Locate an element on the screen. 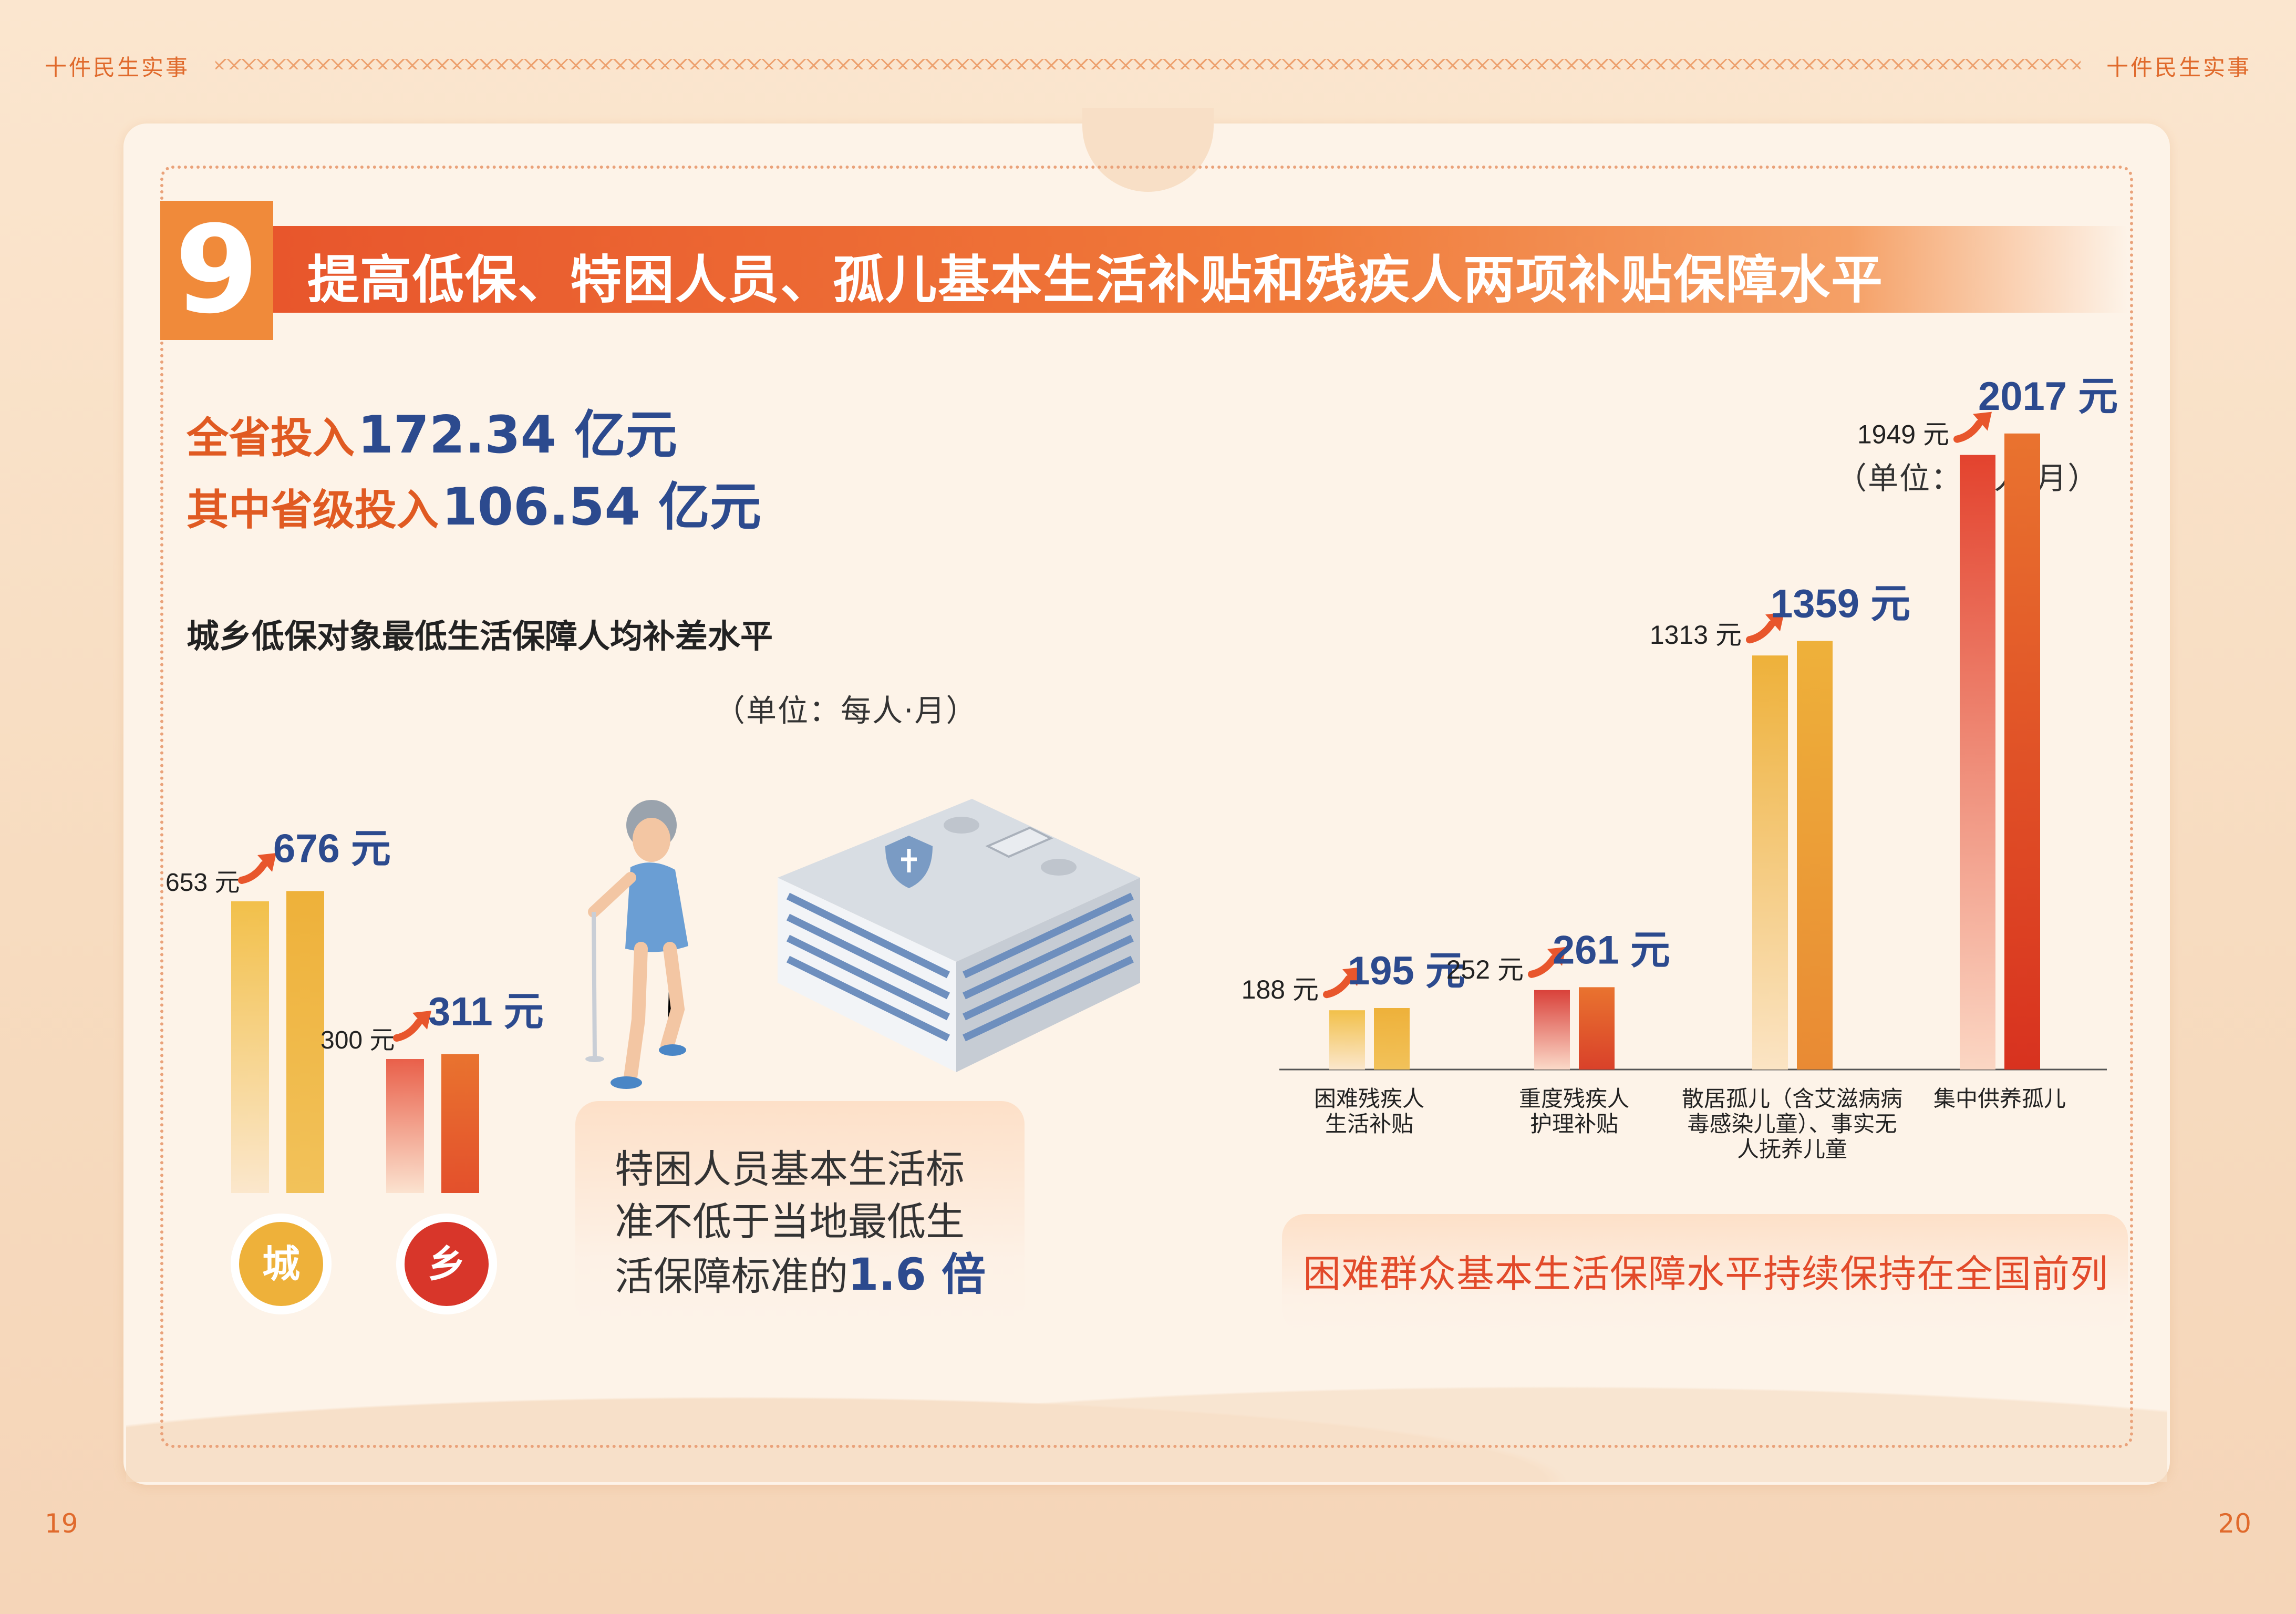 This screenshot has height=1614, width=2296. tekun-callout: 特困人员基本生活标 准不低于当地最低生 活保障标准的1.6 倍 is located at coordinates (800, 1214).